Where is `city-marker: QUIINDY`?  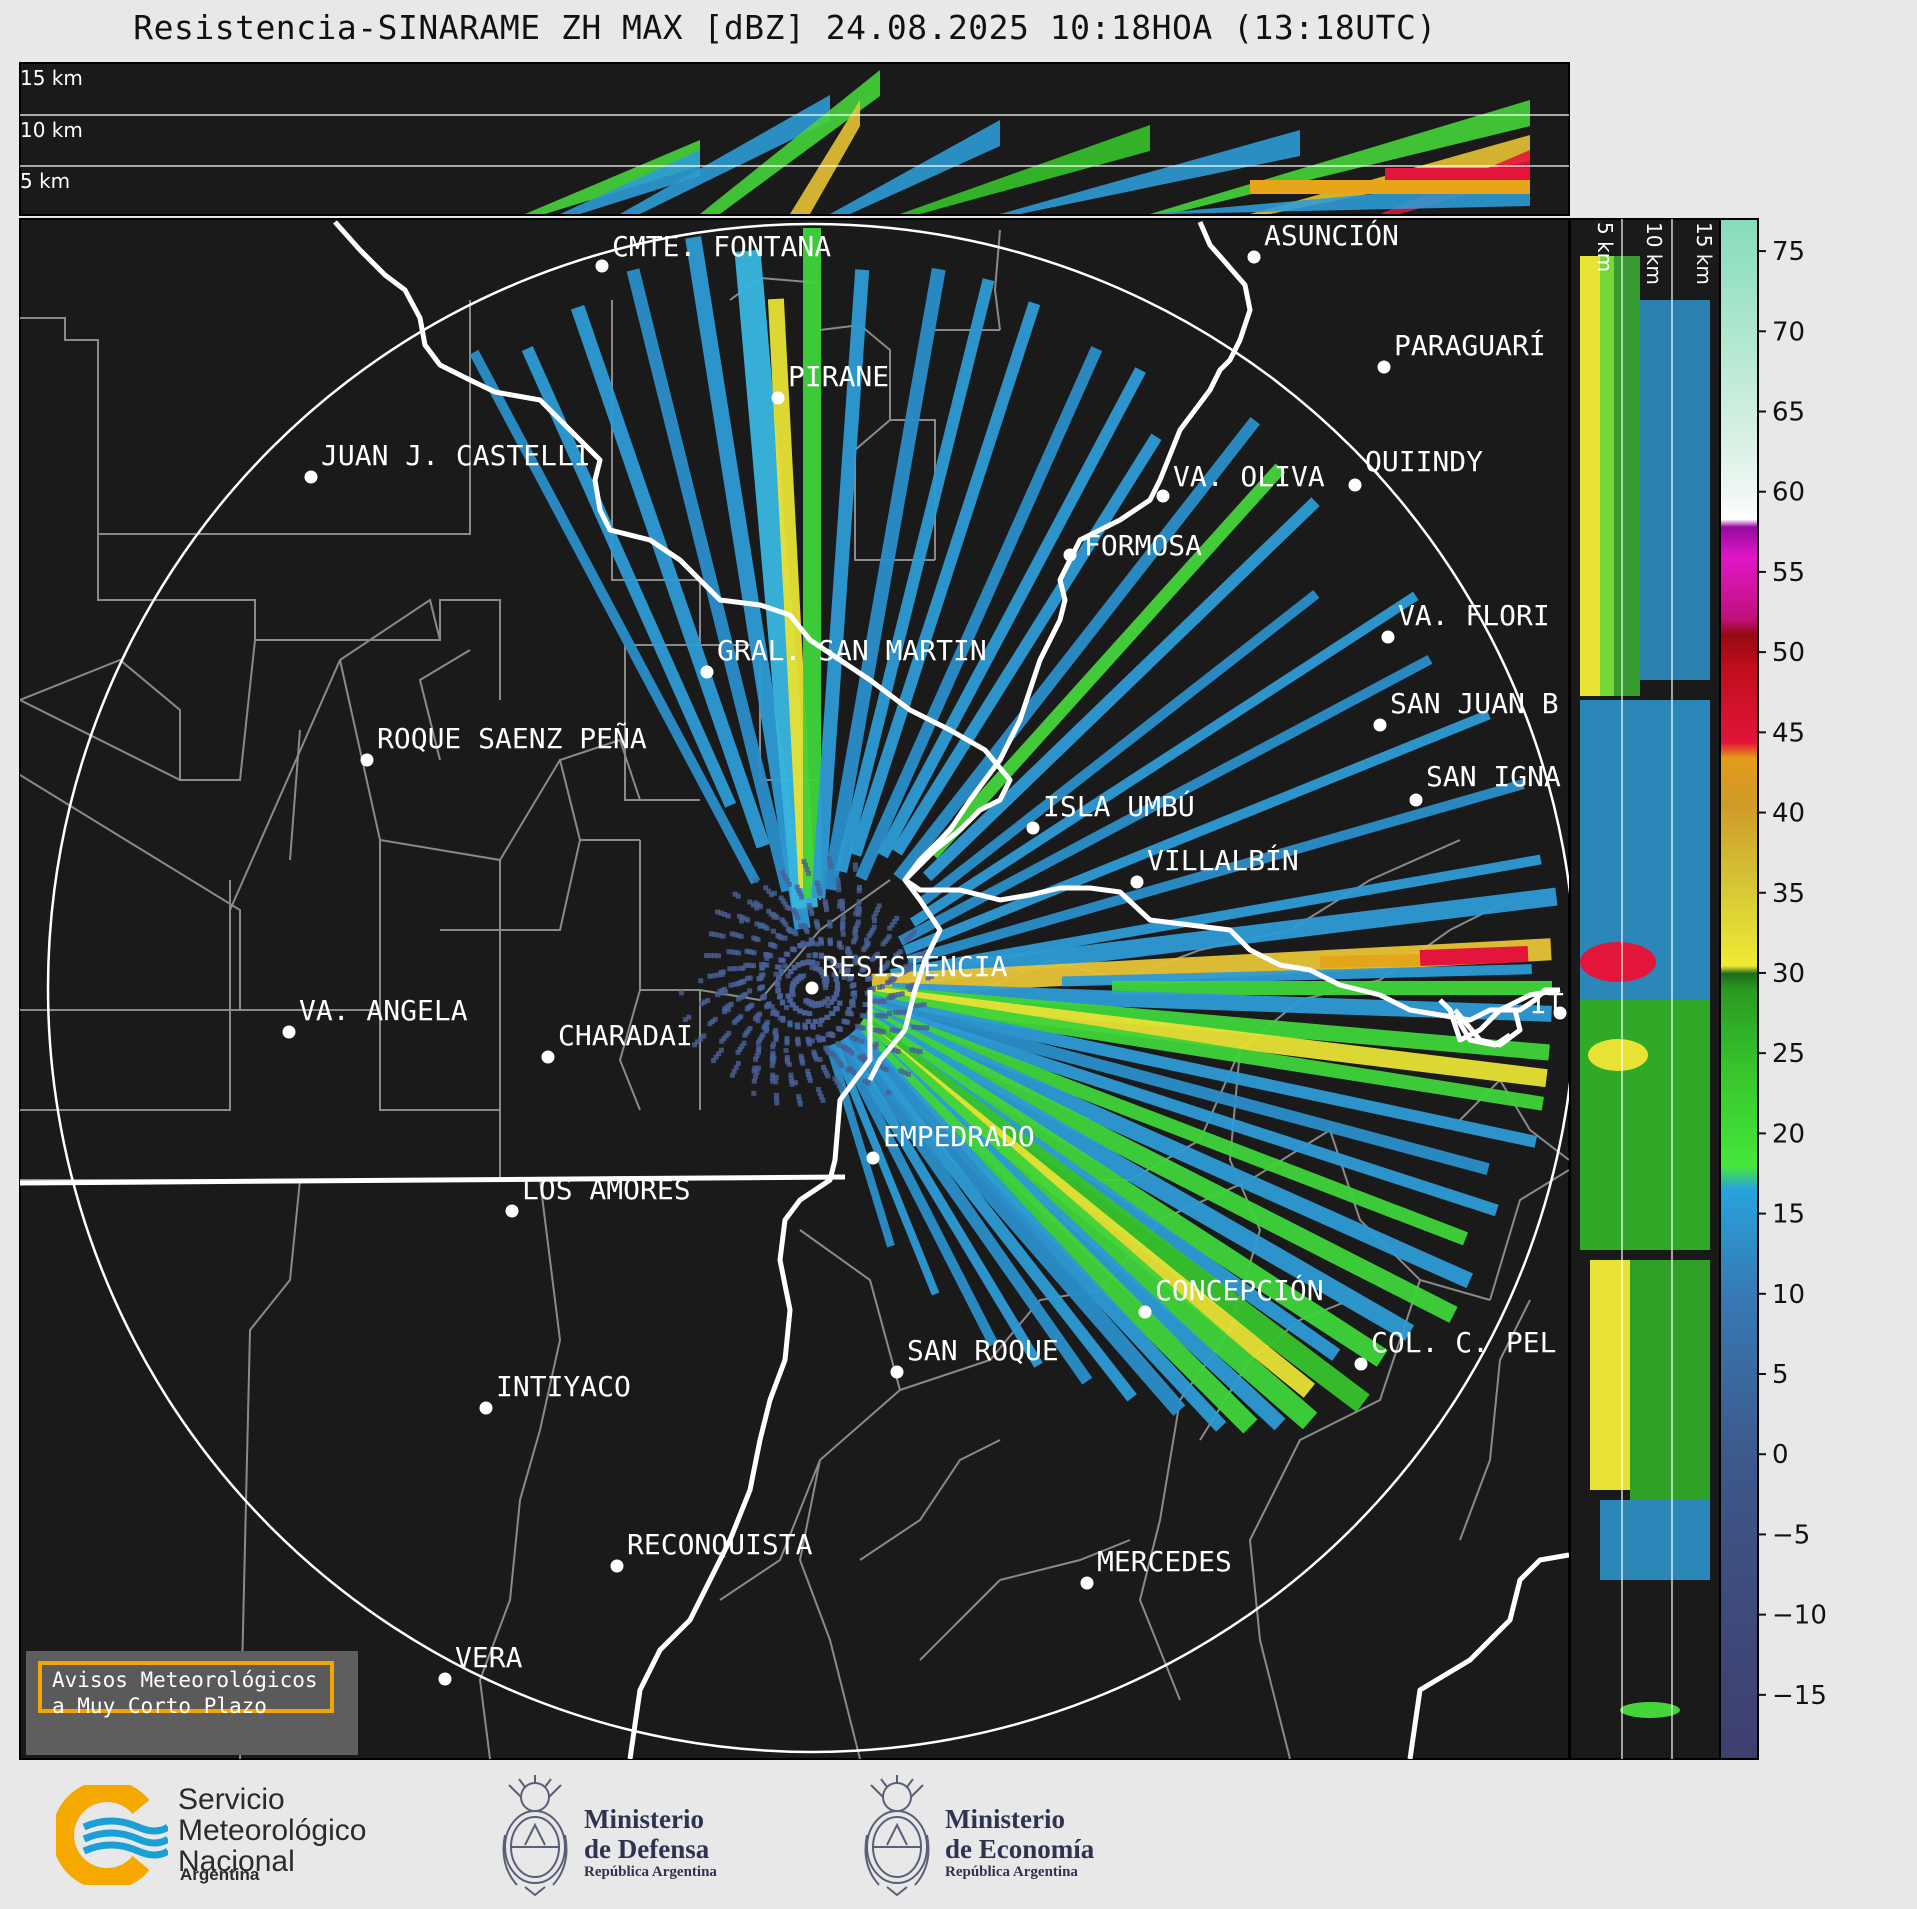
city-marker: QUIINDY is located at coordinates (1415, 468).